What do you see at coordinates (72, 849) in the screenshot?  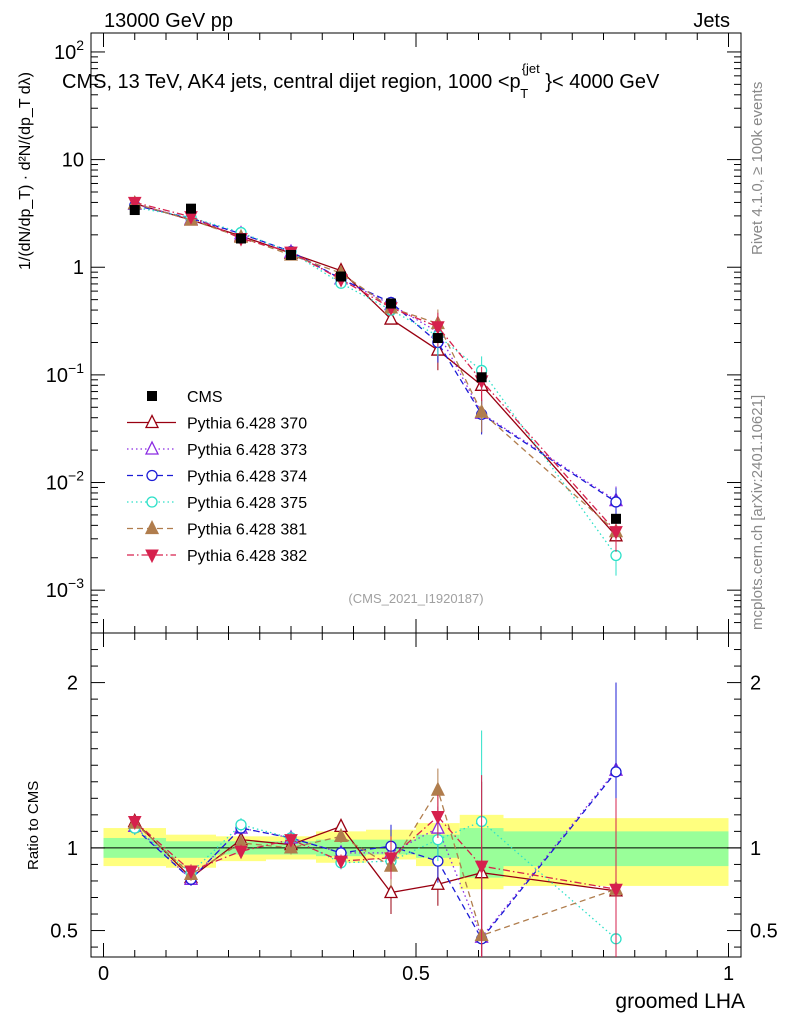 I see `ratio-y-tick-label-left: 1` at bounding box center [72, 849].